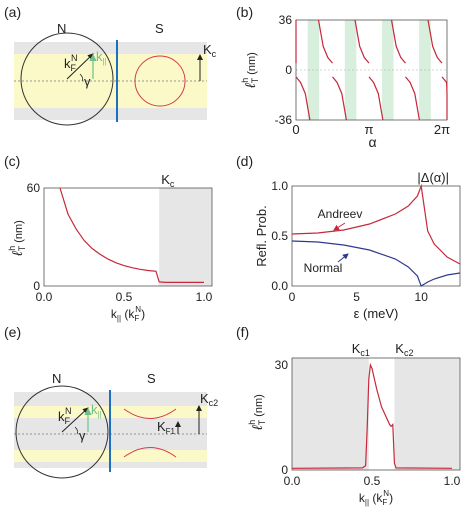 The image size is (463, 513). I want to click on chart-b-xtick-2: 2π, so click(442, 129).